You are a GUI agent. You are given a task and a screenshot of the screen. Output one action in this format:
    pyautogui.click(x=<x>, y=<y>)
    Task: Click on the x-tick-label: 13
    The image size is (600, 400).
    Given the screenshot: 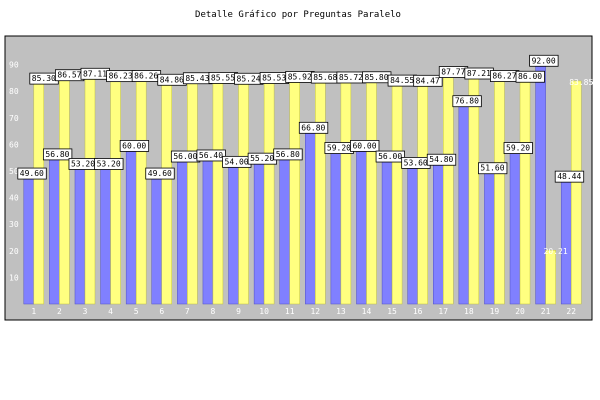 What is the action you would take?
    pyautogui.click(x=341, y=311)
    